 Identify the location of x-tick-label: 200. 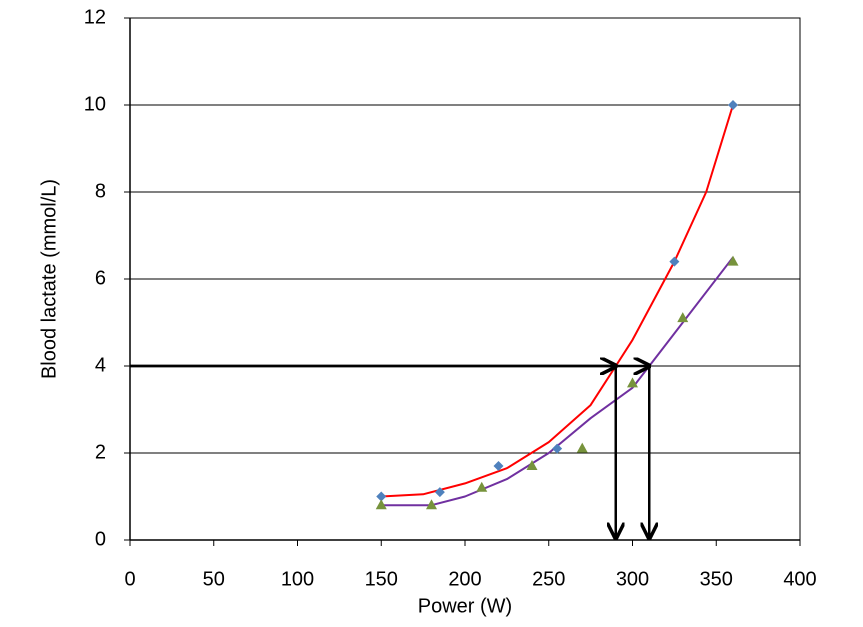
(464, 579).